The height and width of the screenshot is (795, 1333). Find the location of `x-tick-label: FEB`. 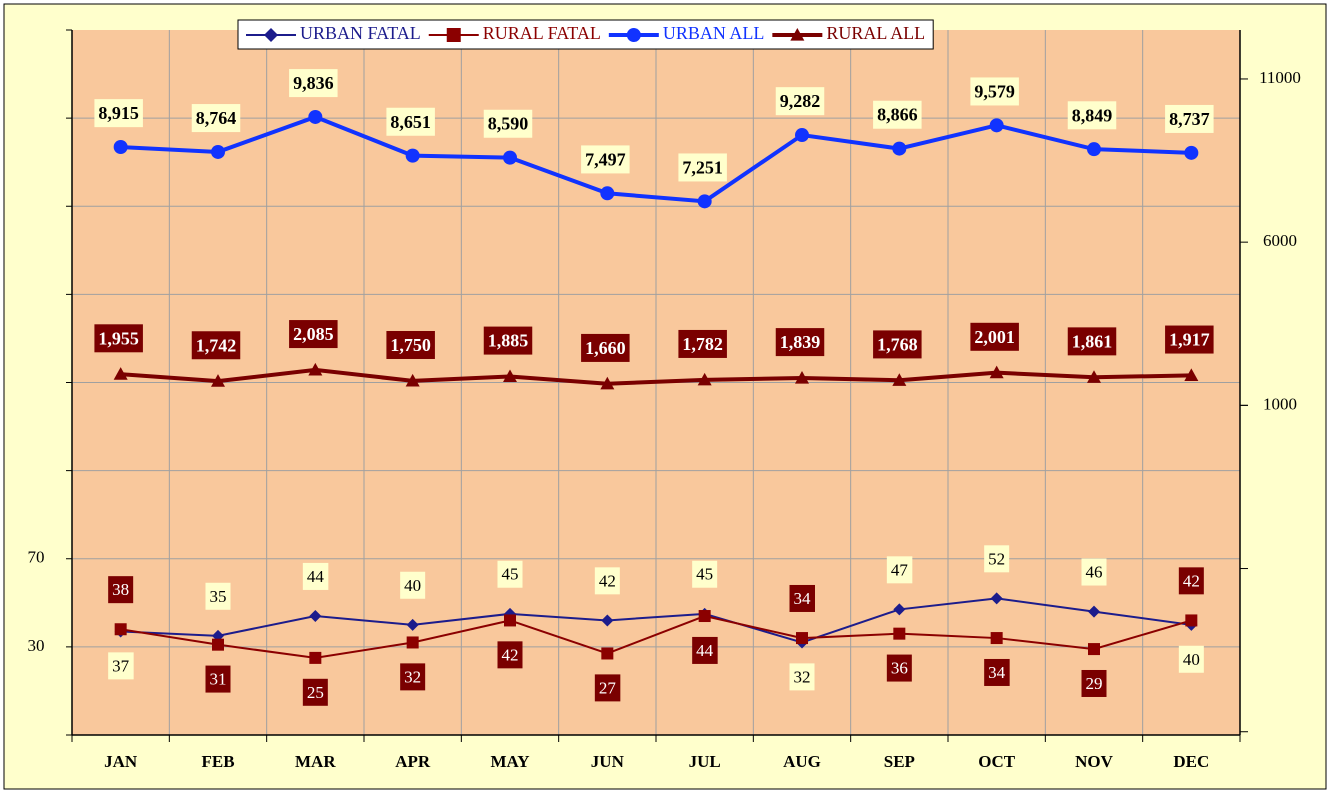

x-tick-label: FEB is located at coordinates (217, 761).